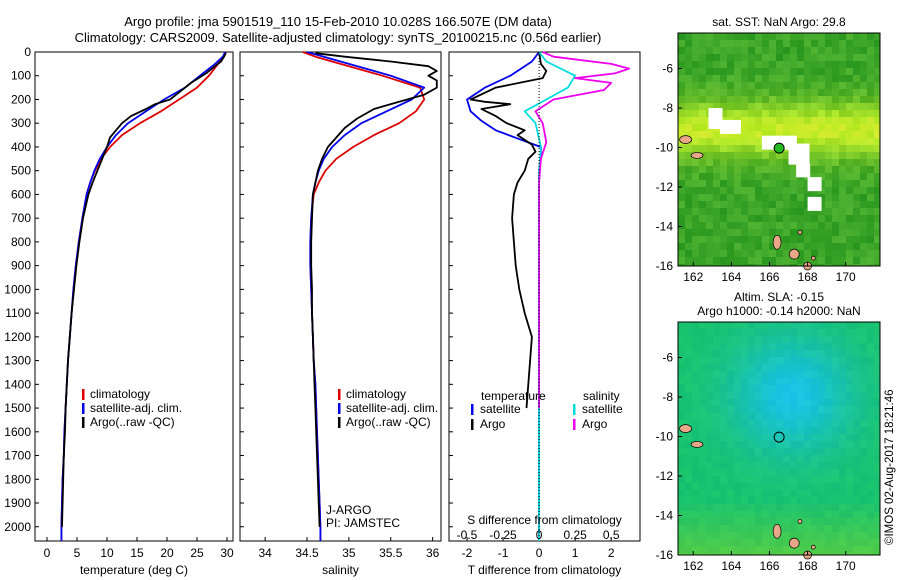 This screenshot has height=580, width=900. Describe the element at coordinates (779, 148) in the screenshot. I see `argo-float-marker` at that location.